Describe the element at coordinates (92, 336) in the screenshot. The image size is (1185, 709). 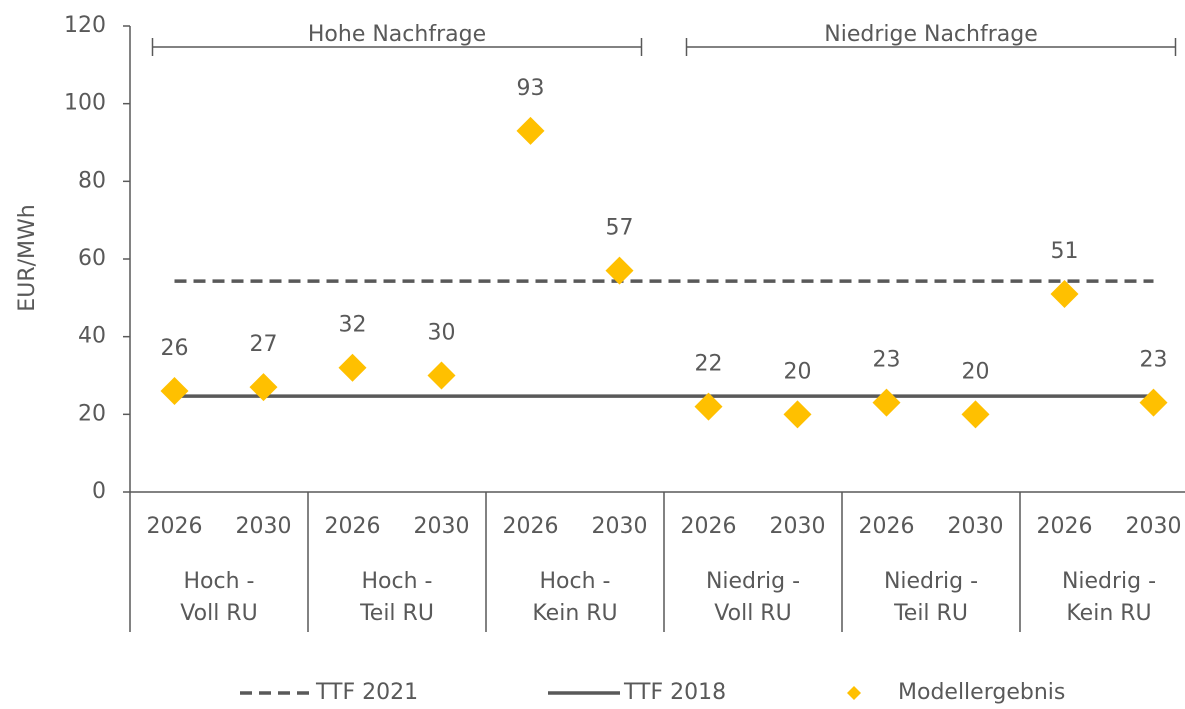
I see `y-tick-label: 40` at that location.